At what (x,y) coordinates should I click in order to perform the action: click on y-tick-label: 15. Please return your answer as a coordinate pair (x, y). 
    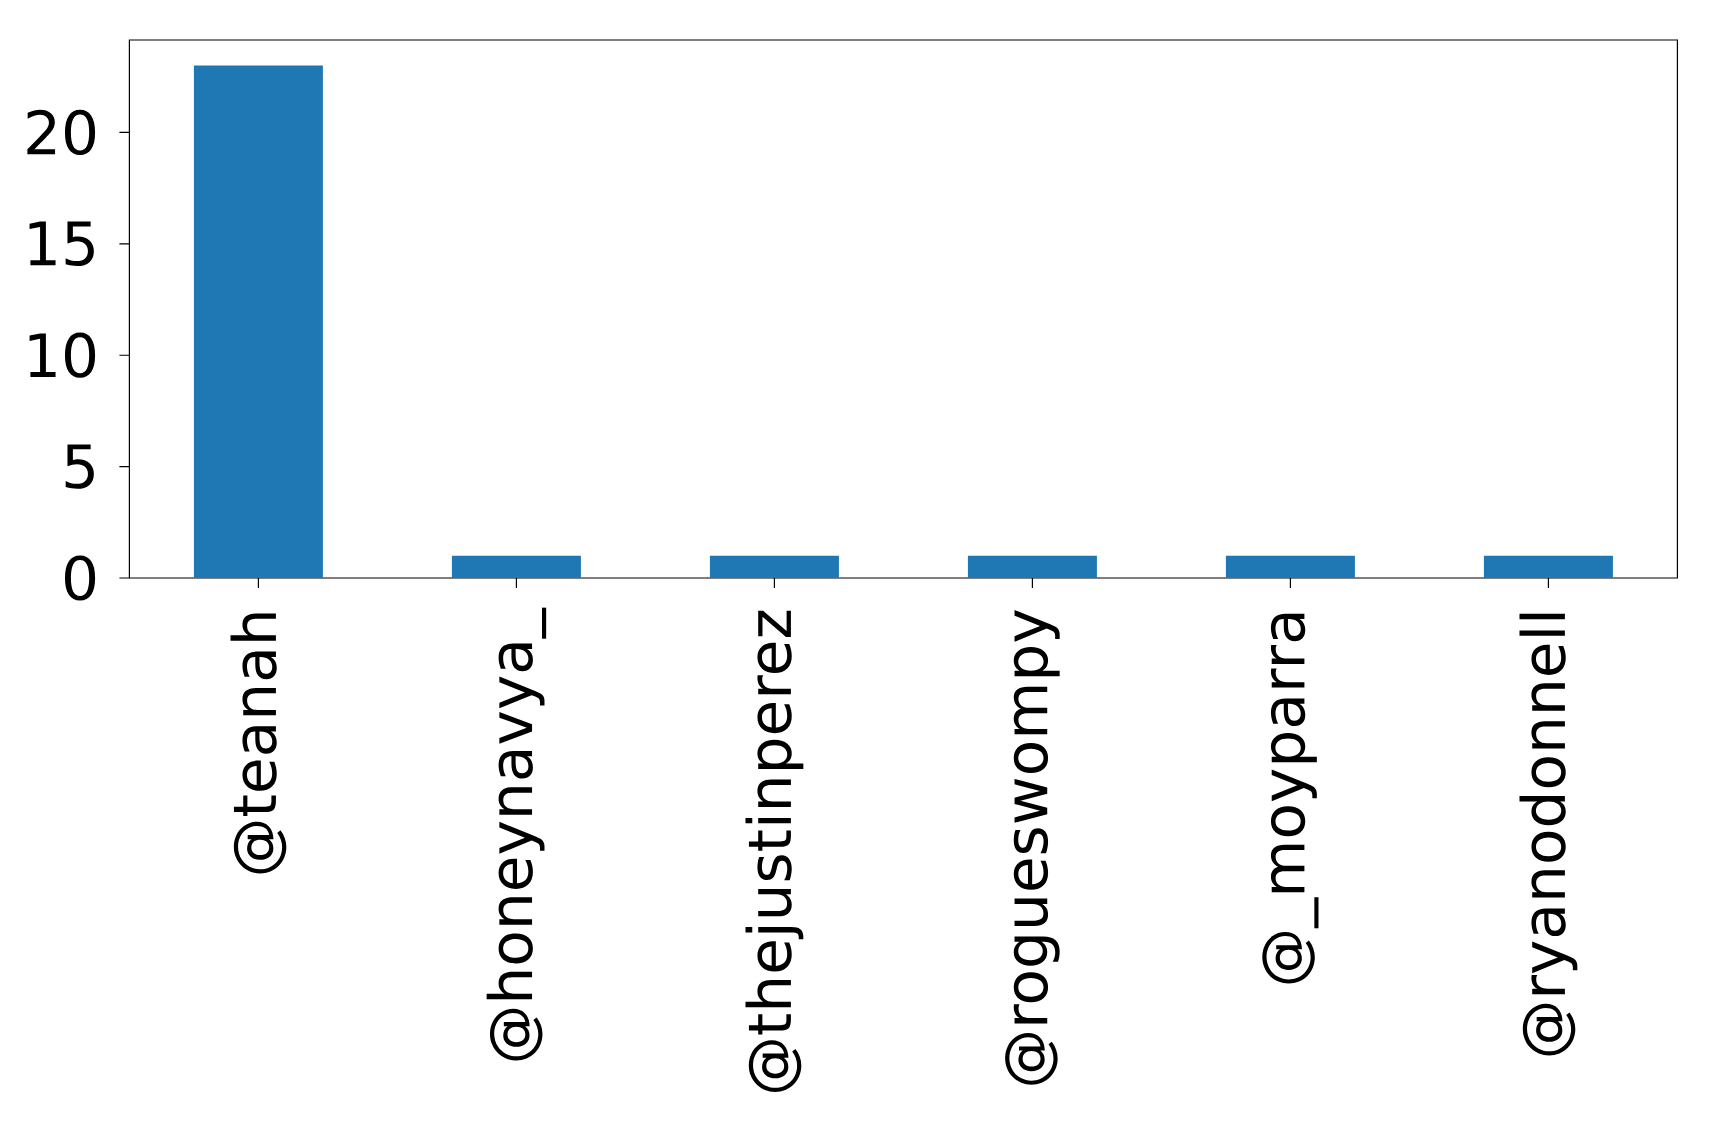
    Looking at the image, I should click on (61, 244).